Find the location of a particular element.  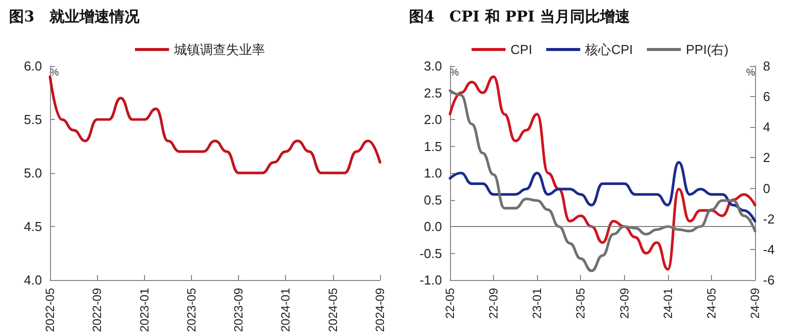

x-tick-label: 23-05 is located at coordinates (581, 303).